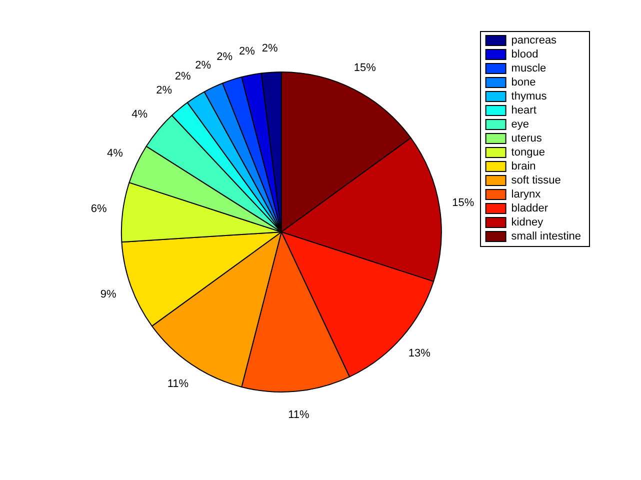 The height and width of the screenshot is (480, 641). I want to click on legend-label: small intestine, so click(546, 236).